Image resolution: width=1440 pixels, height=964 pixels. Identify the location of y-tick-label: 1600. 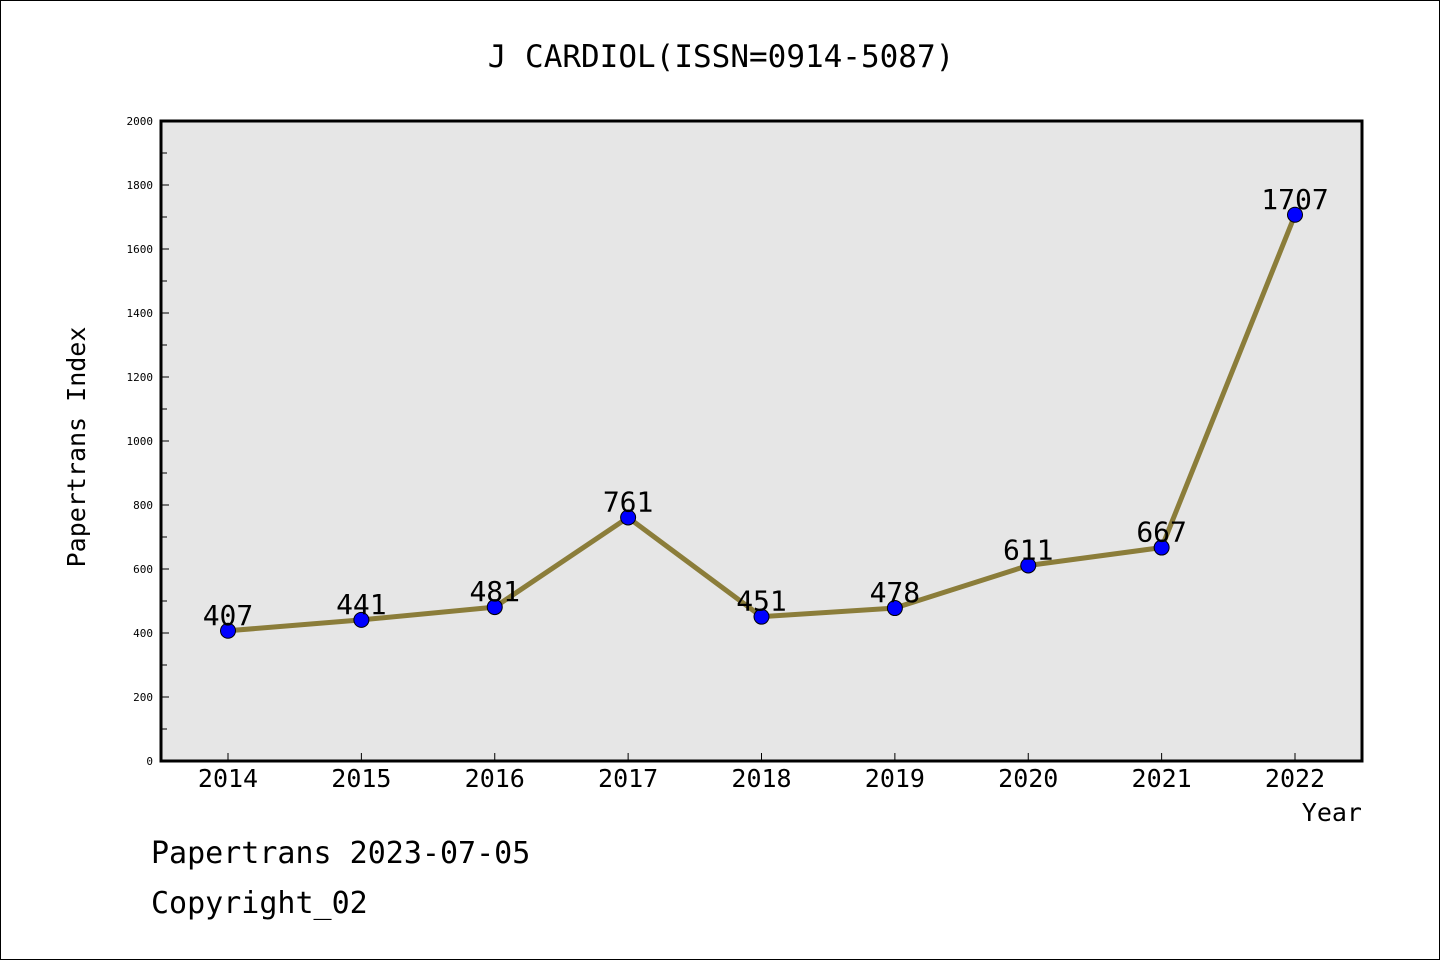
(140, 249).